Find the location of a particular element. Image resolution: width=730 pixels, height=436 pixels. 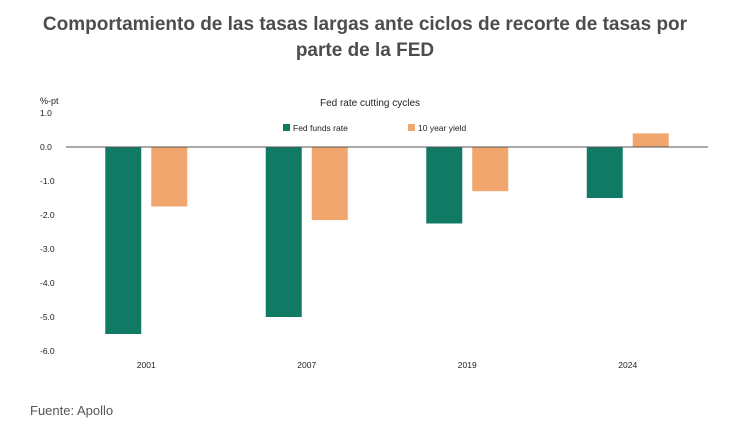

legend-label-fed-funds: Fed funds rate is located at coordinates (320, 128).